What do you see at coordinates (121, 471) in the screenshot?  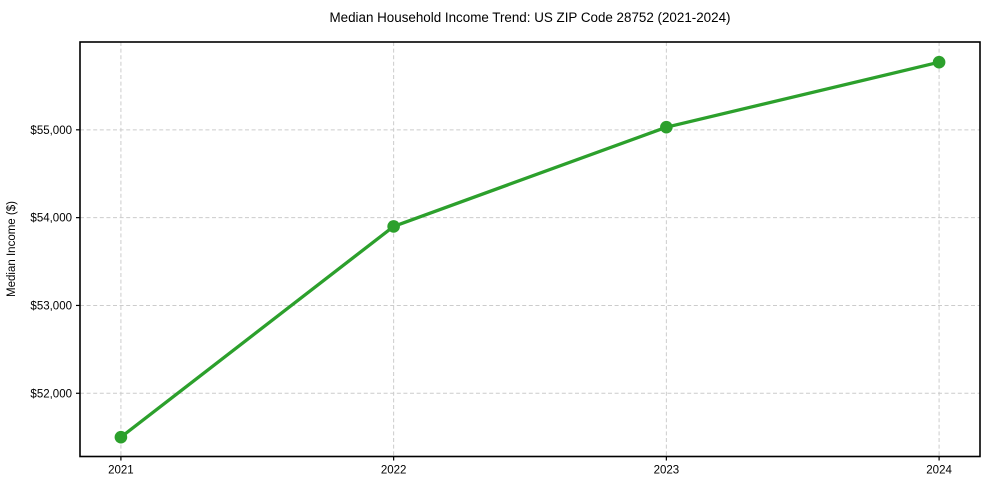 I see `x-tick-label: 2021` at bounding box center [121, 471].